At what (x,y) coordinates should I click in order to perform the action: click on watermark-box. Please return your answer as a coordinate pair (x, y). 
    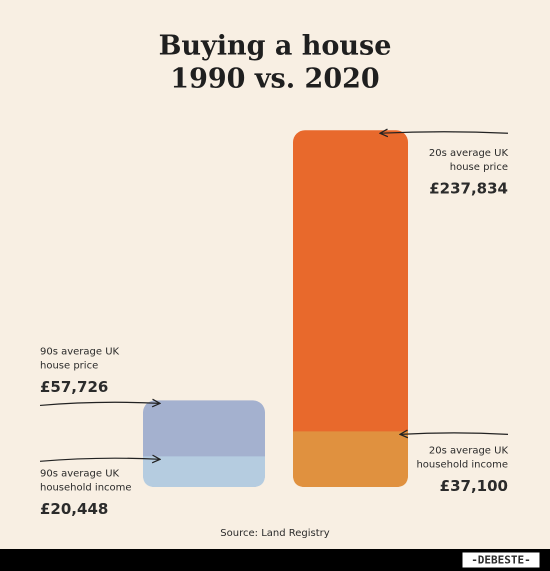
    Looking at the image, I should click on (501, 560).